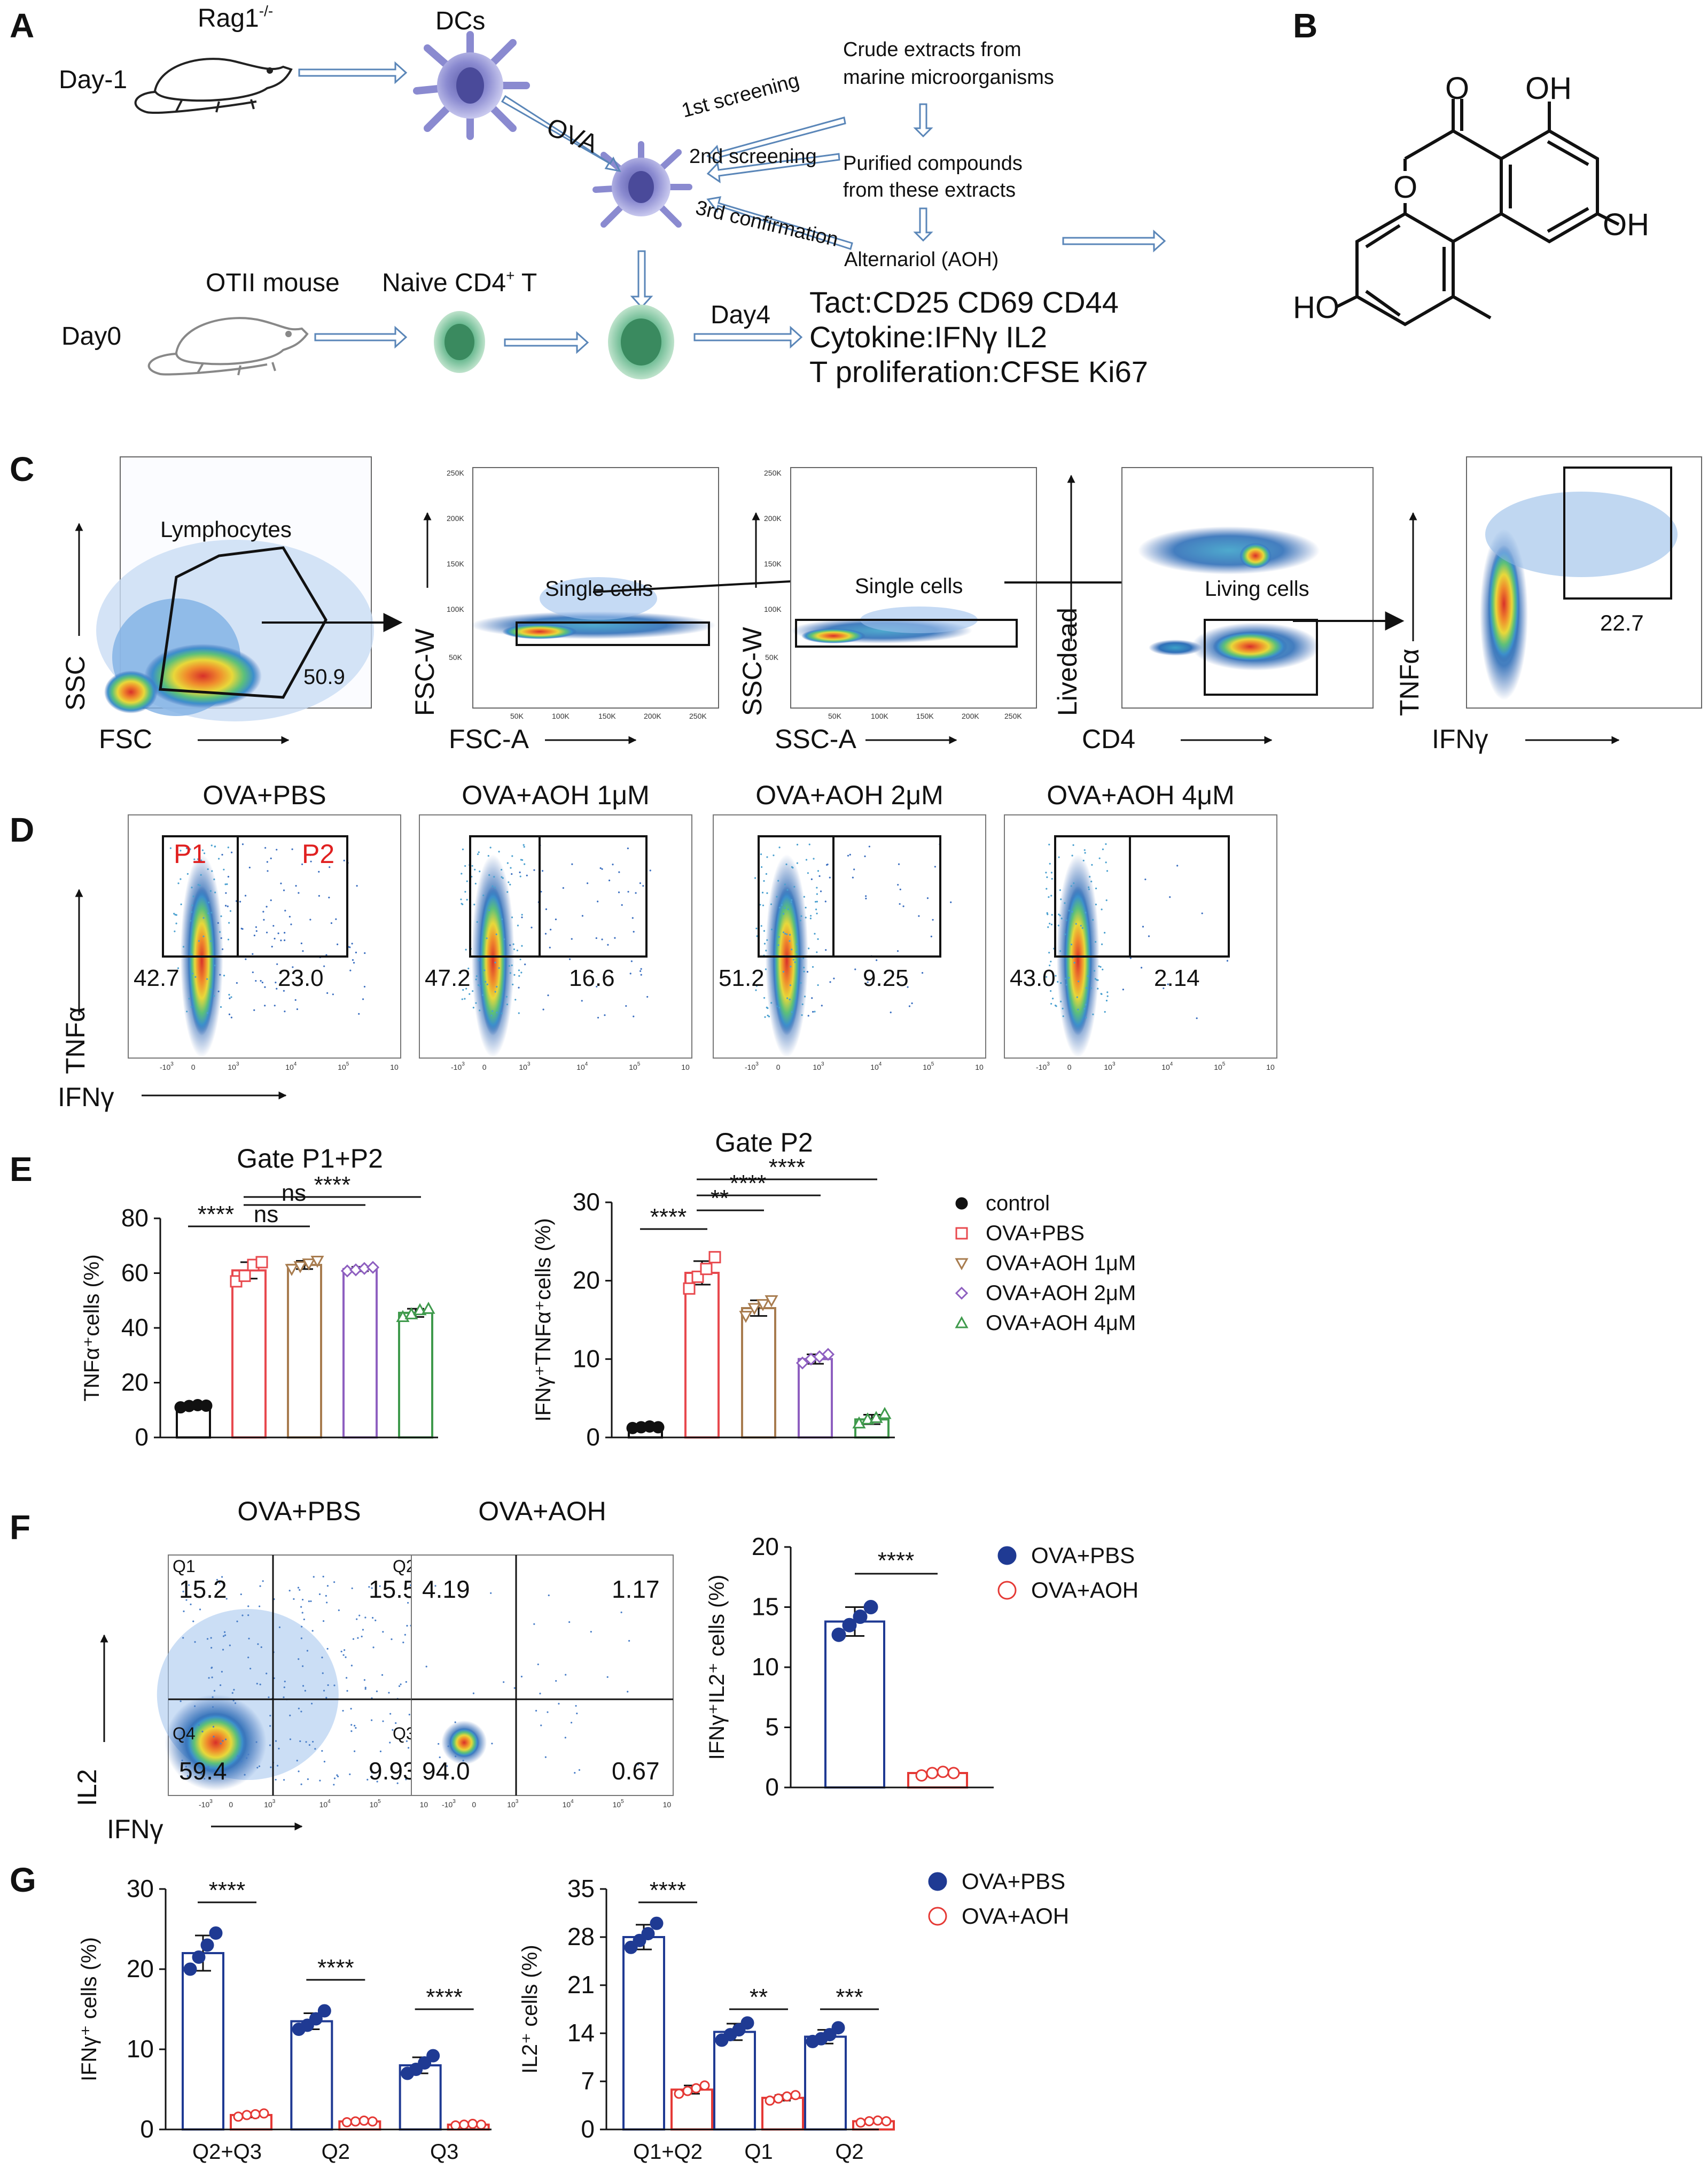 The image size is (1708, 2169). I want to click on x-category-label: Q1, so click(758, 2152).